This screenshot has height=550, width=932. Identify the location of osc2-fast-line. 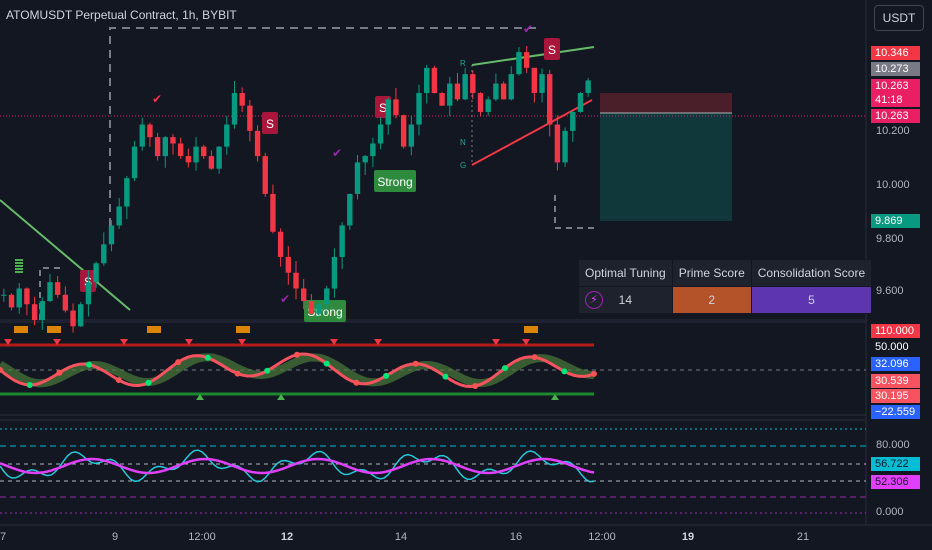
(297, 466).